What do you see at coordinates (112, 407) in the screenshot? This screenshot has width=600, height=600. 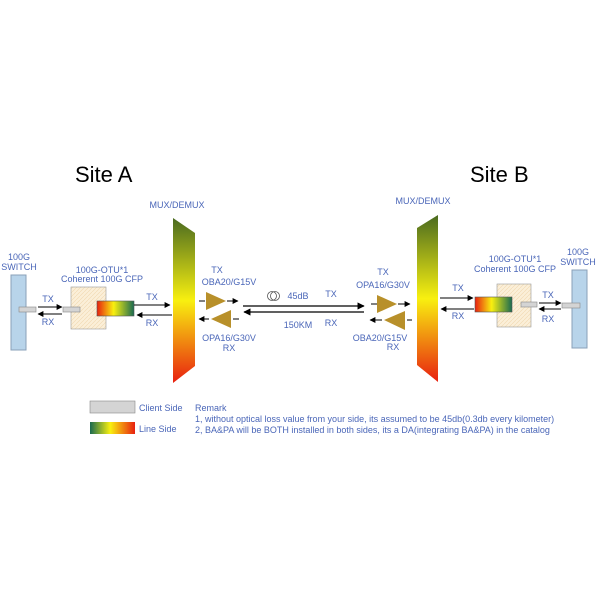 I see `legend-client-swatch` at bounding box center [112, 407].